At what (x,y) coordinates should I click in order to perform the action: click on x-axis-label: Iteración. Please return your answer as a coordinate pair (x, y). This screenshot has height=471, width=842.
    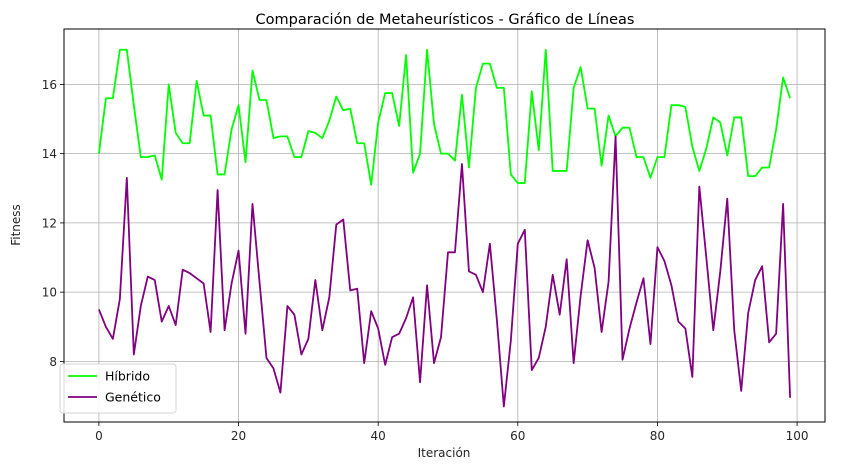
    Looking at the image, I should click on (444, 453).